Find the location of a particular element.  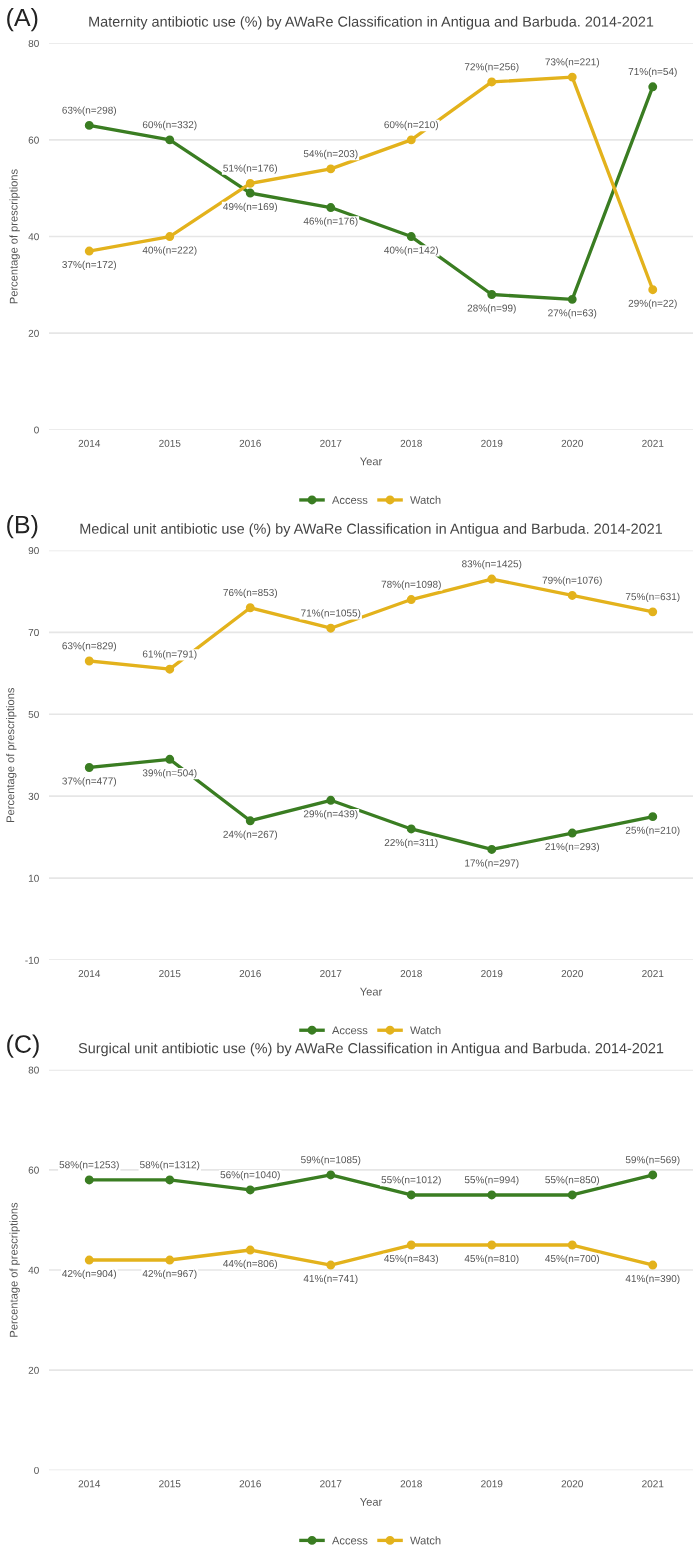

text: (C) is located at coordinates (23, 1046).